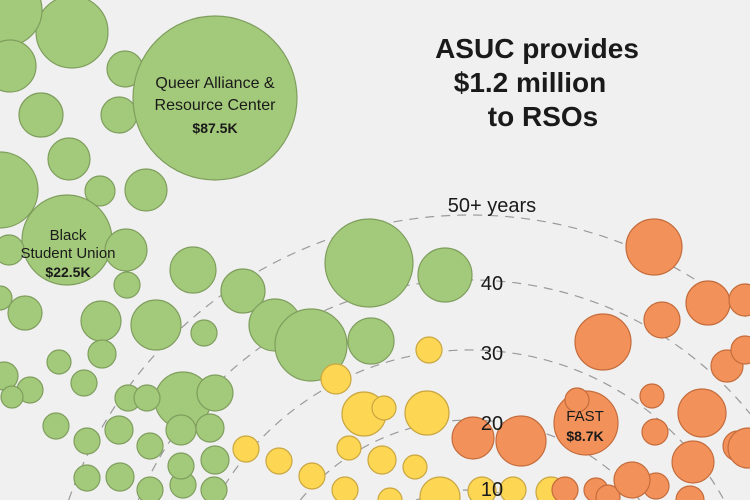  I want to click on title-line-1: ASUC provides, so click(537, 48).